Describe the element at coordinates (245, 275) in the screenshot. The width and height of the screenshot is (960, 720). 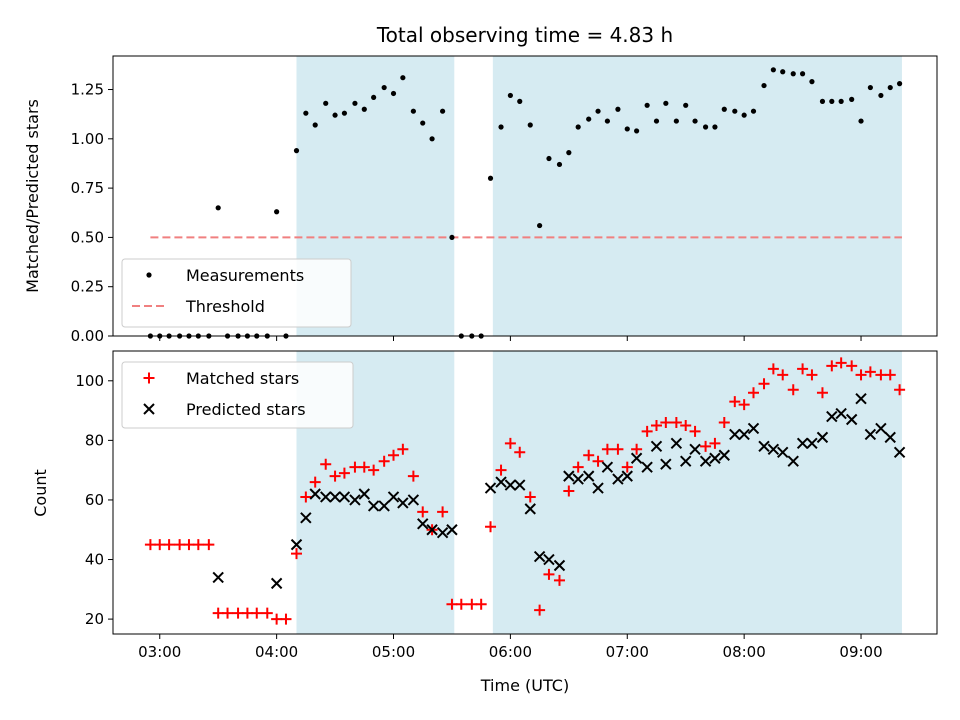
I see `top-legend-label-0: Measurements` at that location.